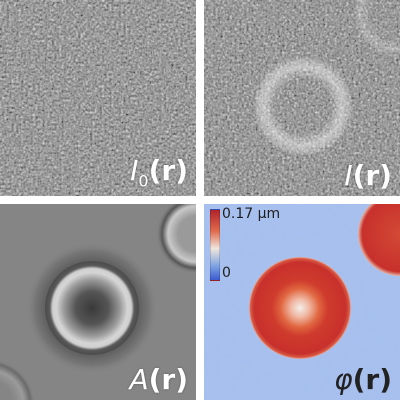 The width and height of the screenshot is (400, 400). What do you see at coordinates (215, 245) in the screenshot?
I see `phase-colorbar` at bounding box center [215, 245].